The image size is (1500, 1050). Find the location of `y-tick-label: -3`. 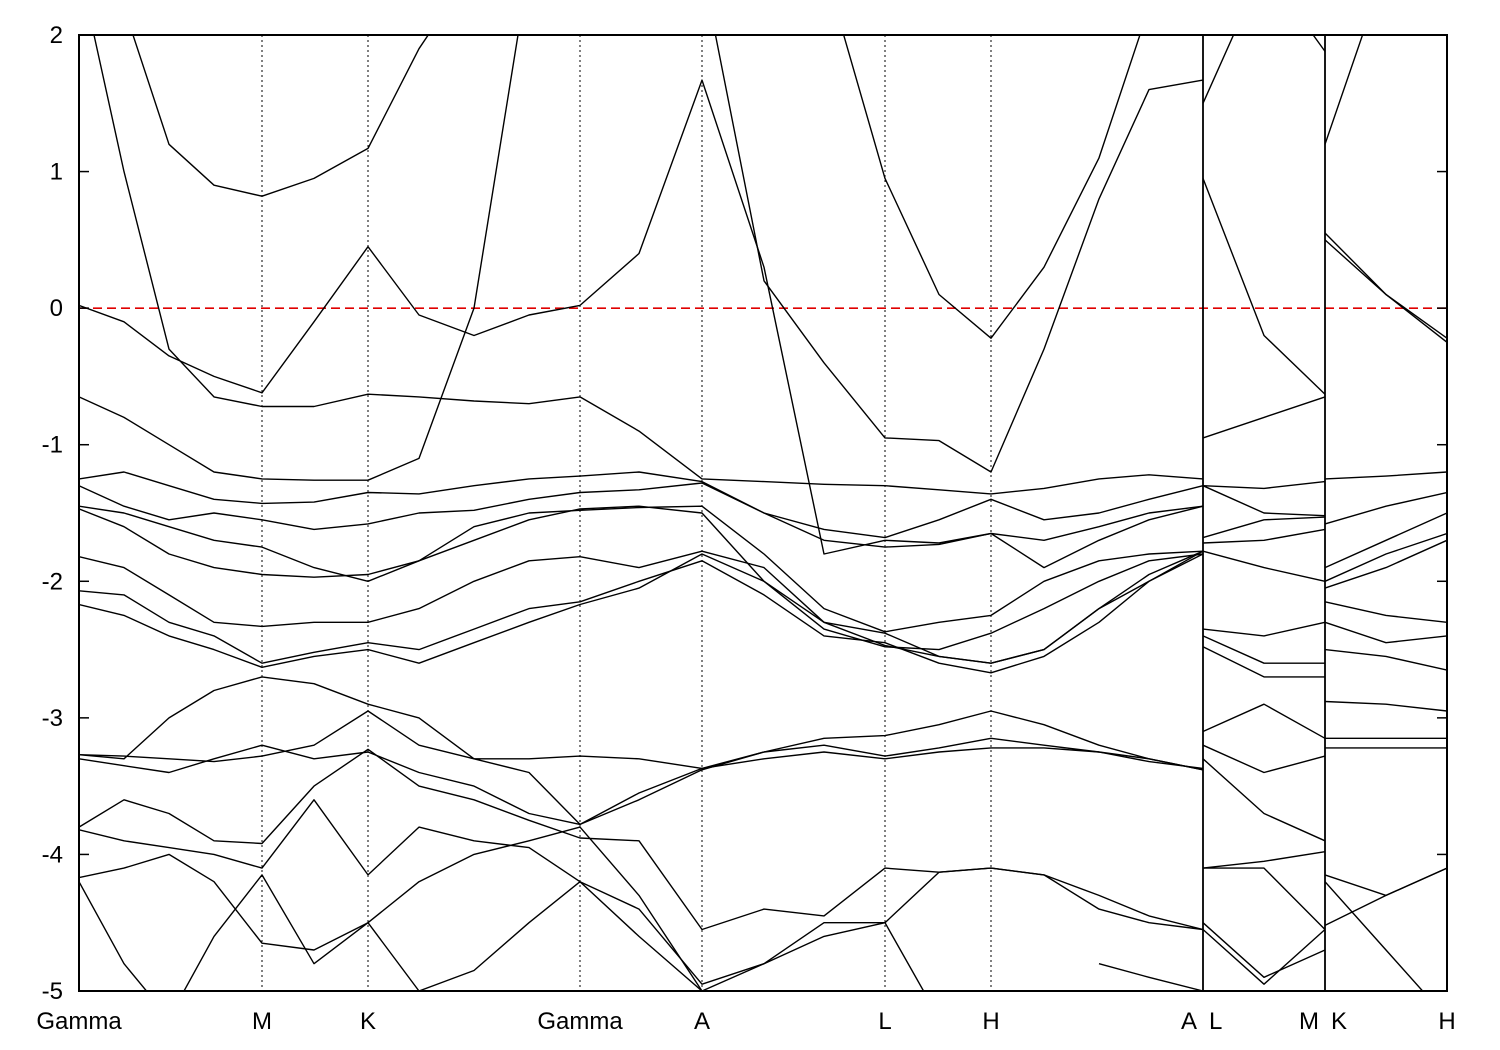

y-tick-label: -3 is located at coordinates (52, 718).